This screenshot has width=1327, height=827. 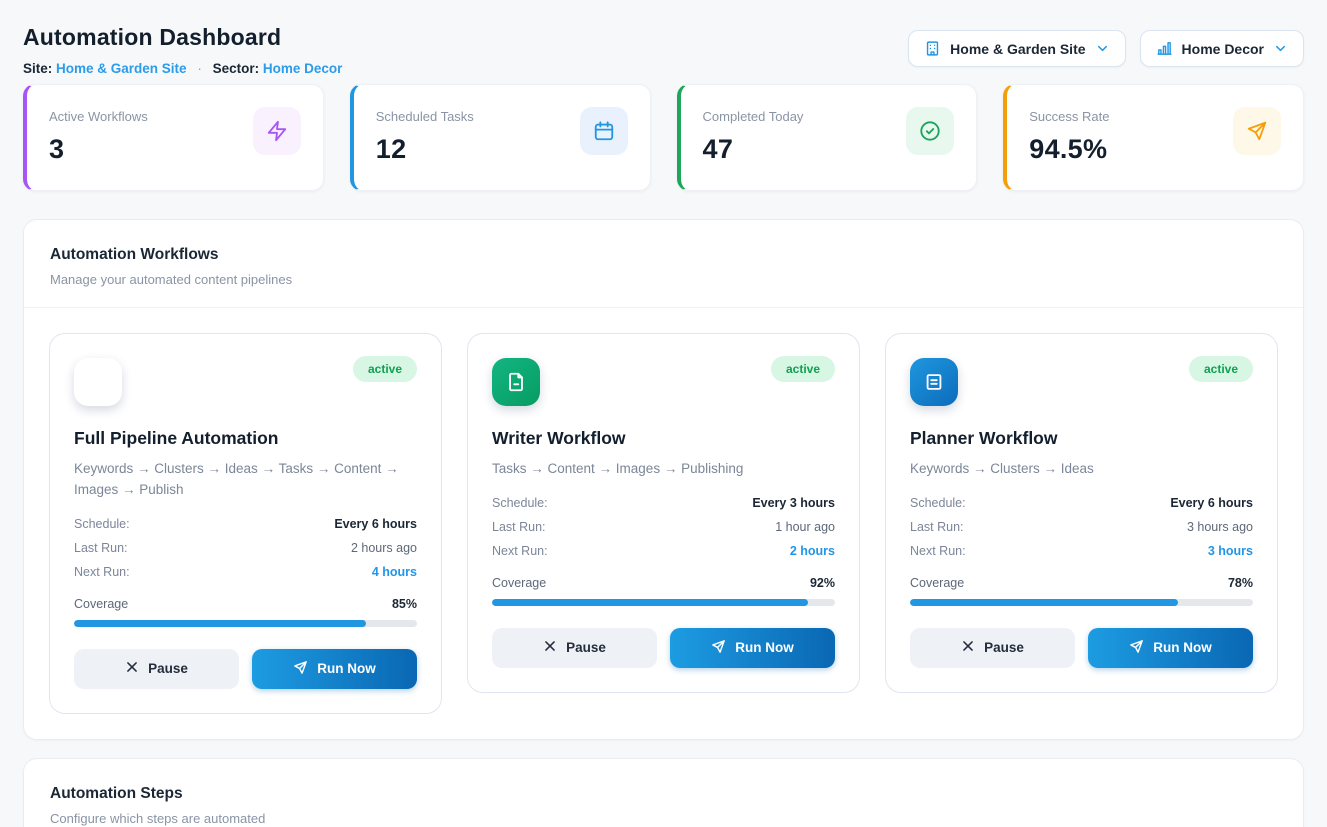 What do you see at coordinates (1164, 48) in the screenshot?
I see `bar-chart-icon` at bounding box center [1164, 48].